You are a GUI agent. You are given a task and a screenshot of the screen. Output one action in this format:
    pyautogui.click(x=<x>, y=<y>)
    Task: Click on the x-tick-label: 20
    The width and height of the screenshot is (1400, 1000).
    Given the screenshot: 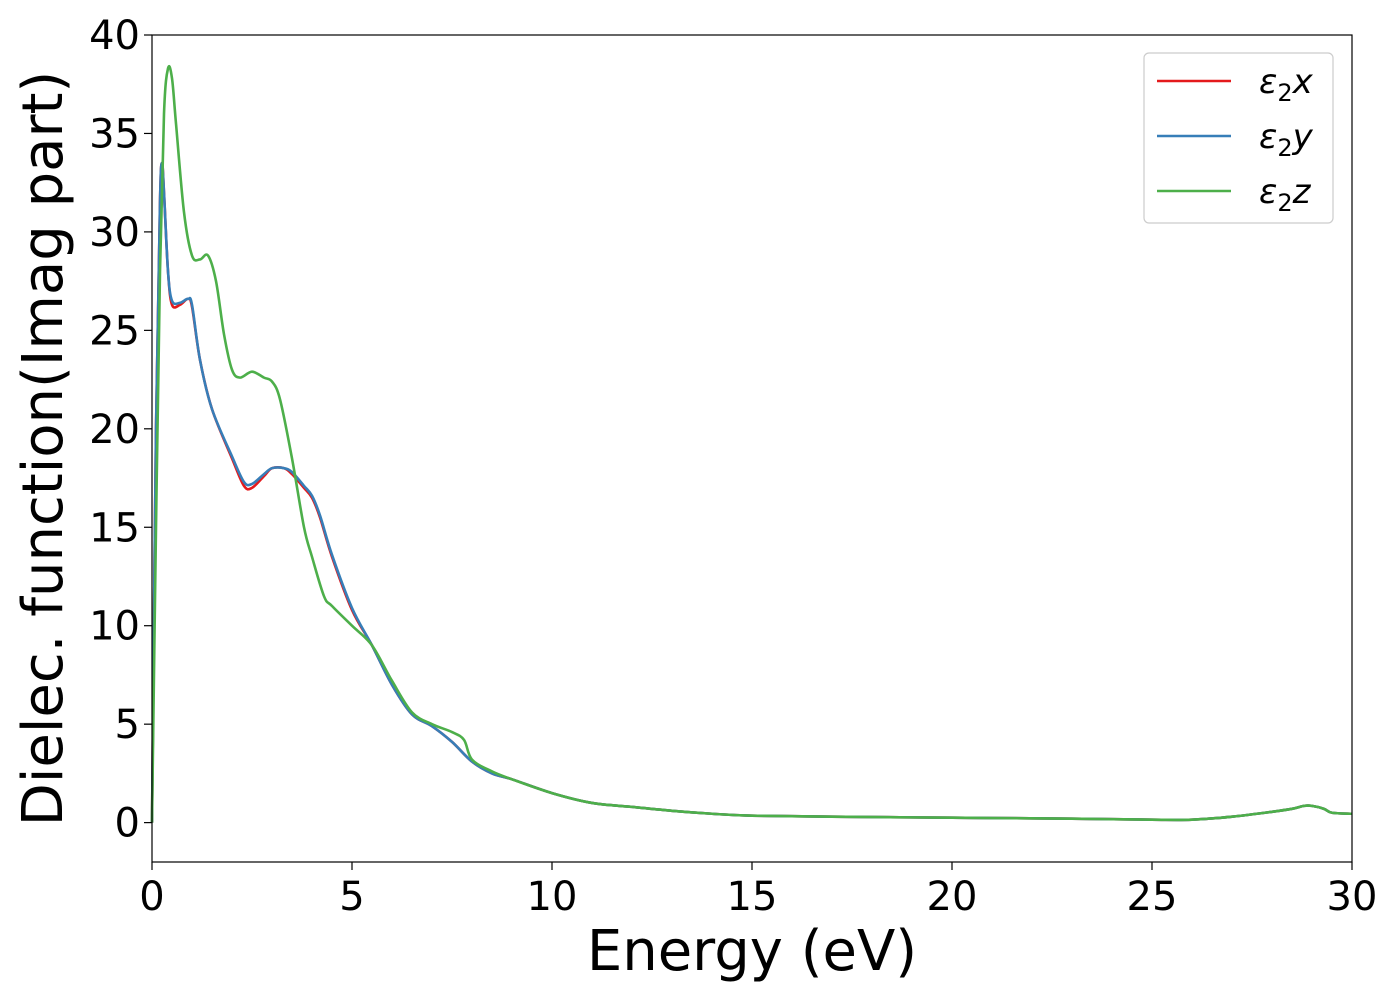 What is the action you would take?
    pyautogui.click(x=952, y=897)
    